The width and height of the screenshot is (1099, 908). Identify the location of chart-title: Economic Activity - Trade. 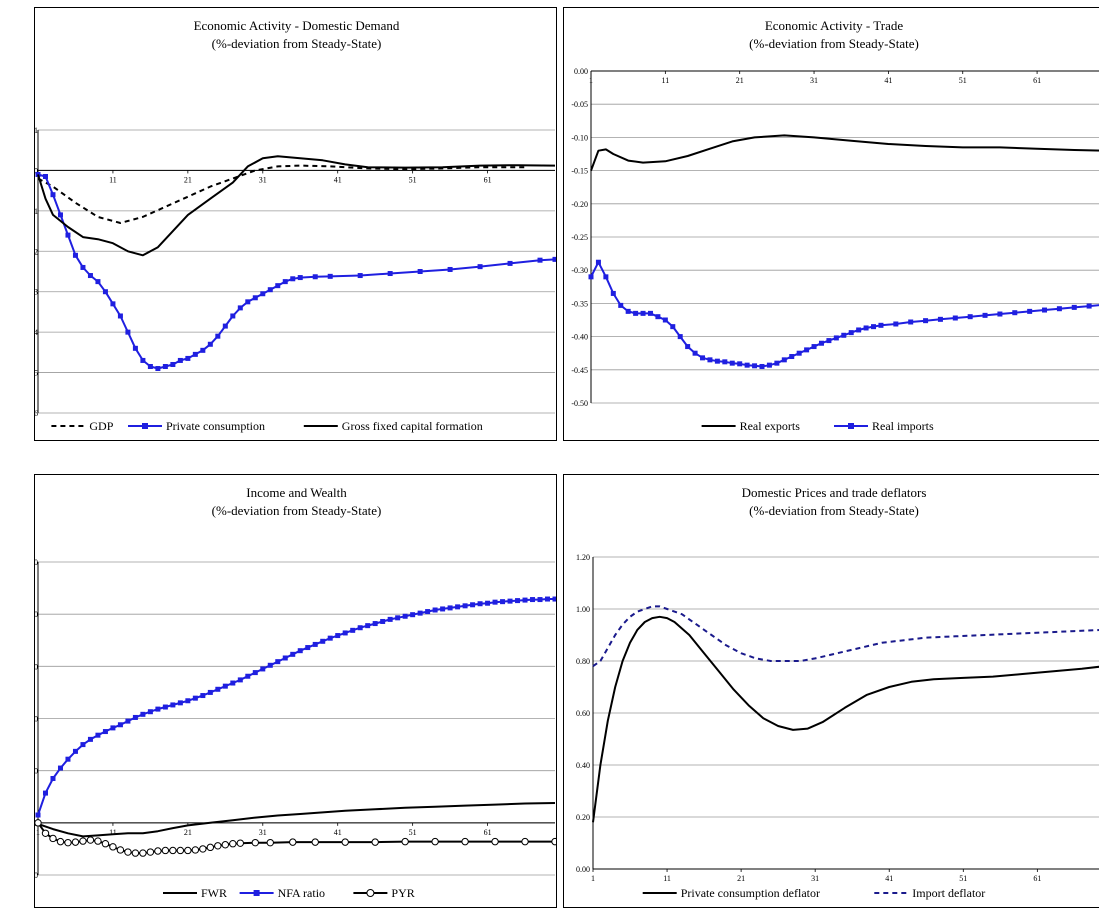
(834, 25).